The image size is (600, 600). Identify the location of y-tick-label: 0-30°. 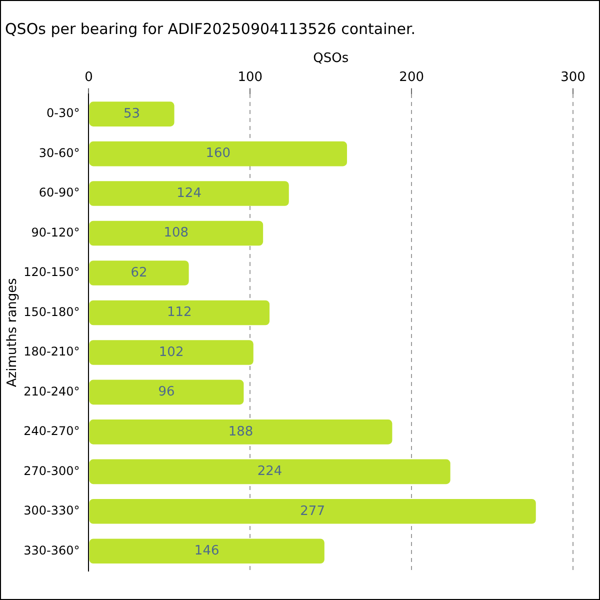
(63, 113).